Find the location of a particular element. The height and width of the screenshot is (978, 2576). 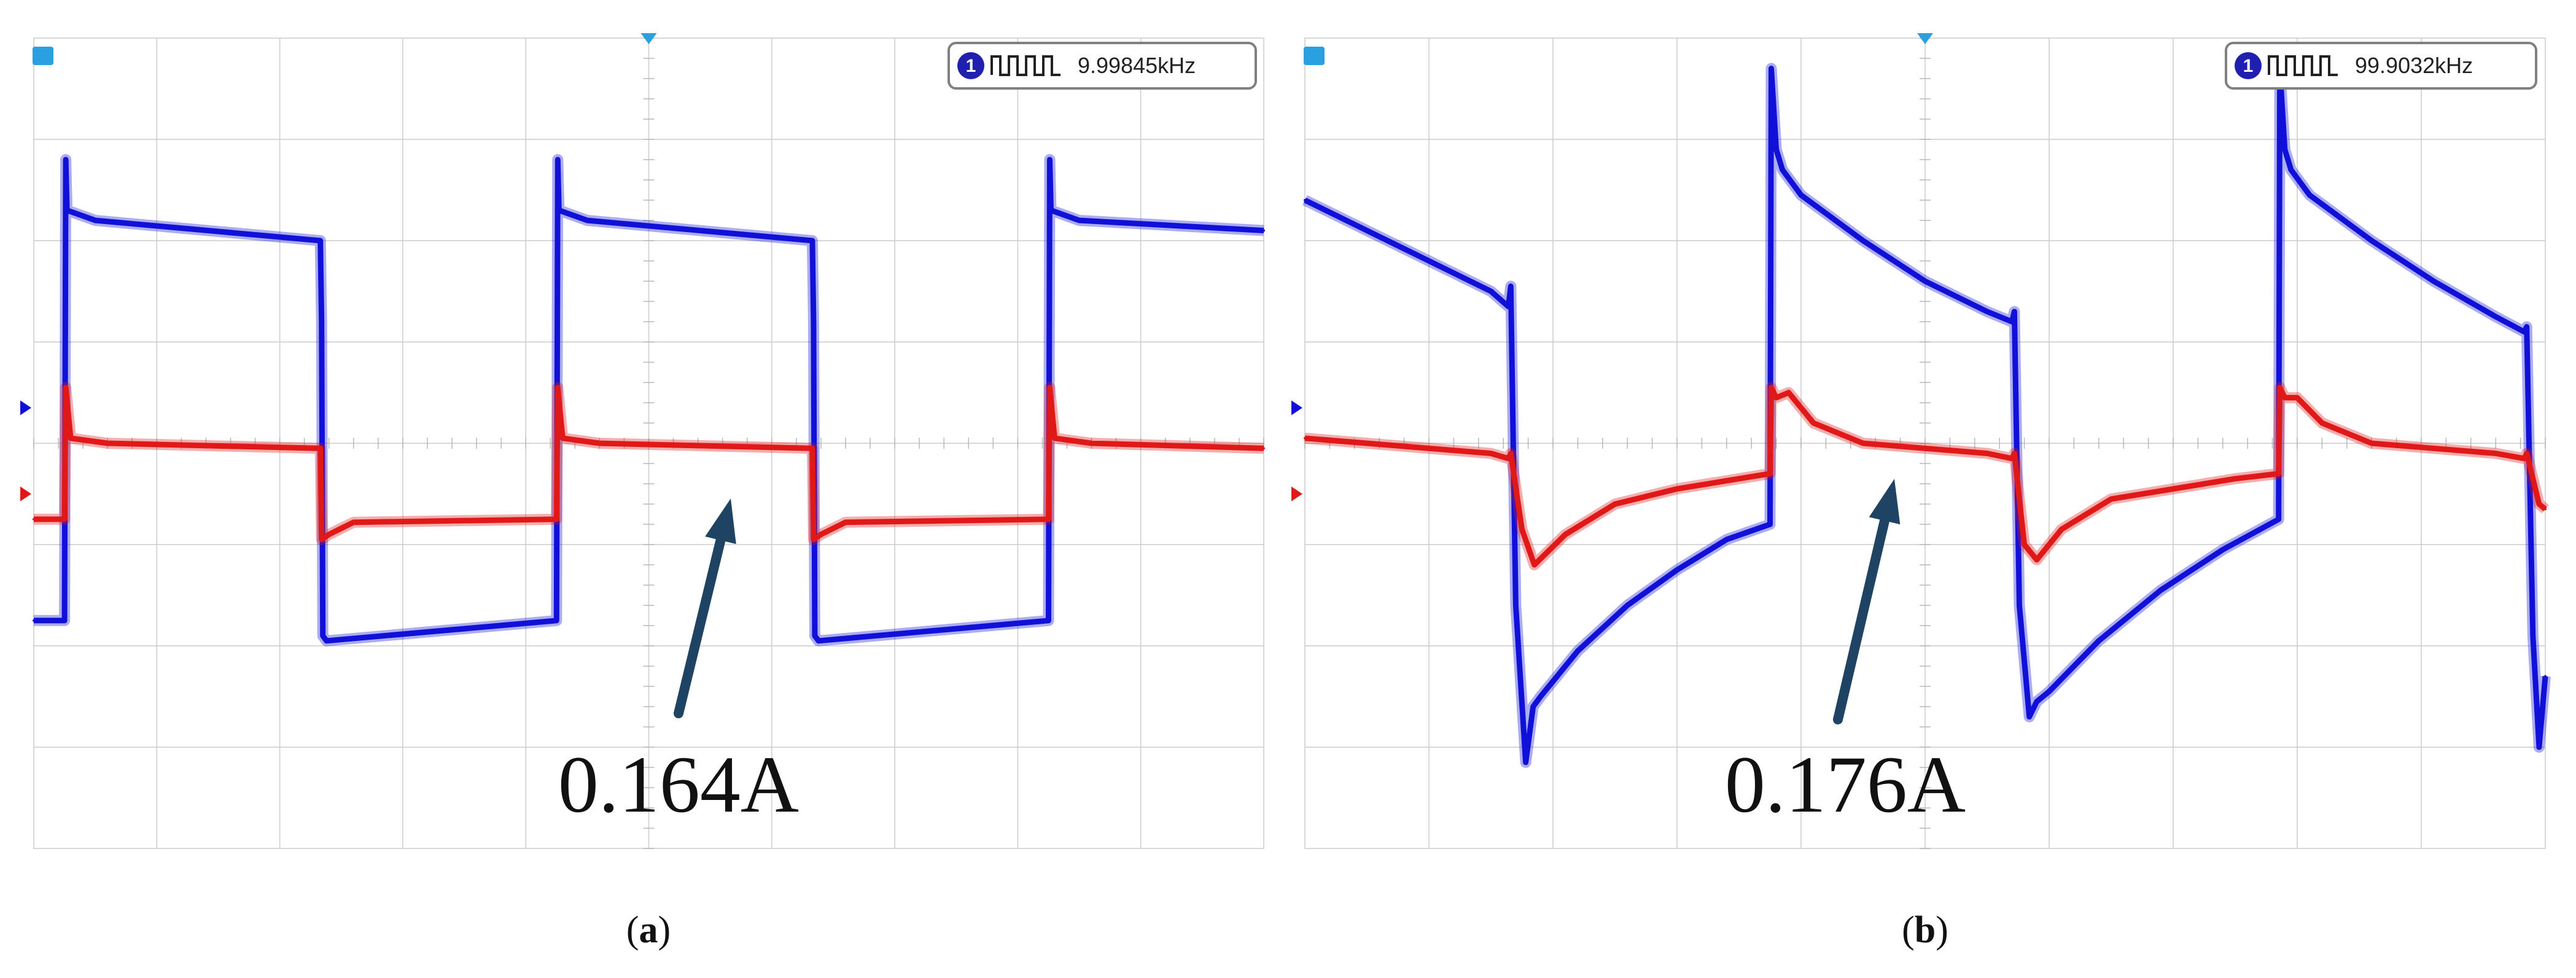

panel-label: (b) is located at coordinates (1925, 930).